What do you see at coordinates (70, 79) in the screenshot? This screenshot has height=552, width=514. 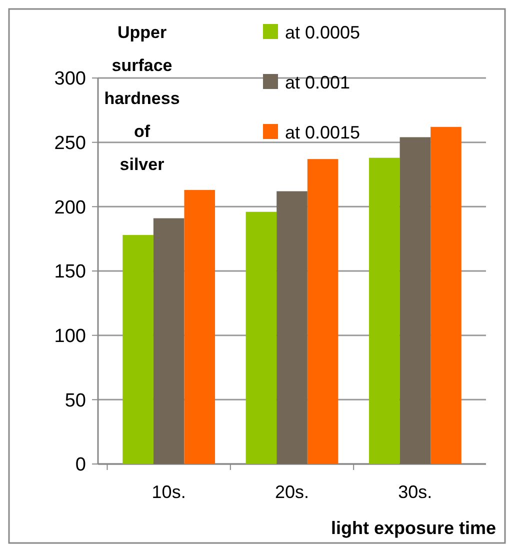 I see `y-tick-label: 300` at bounding box center [70, 79].